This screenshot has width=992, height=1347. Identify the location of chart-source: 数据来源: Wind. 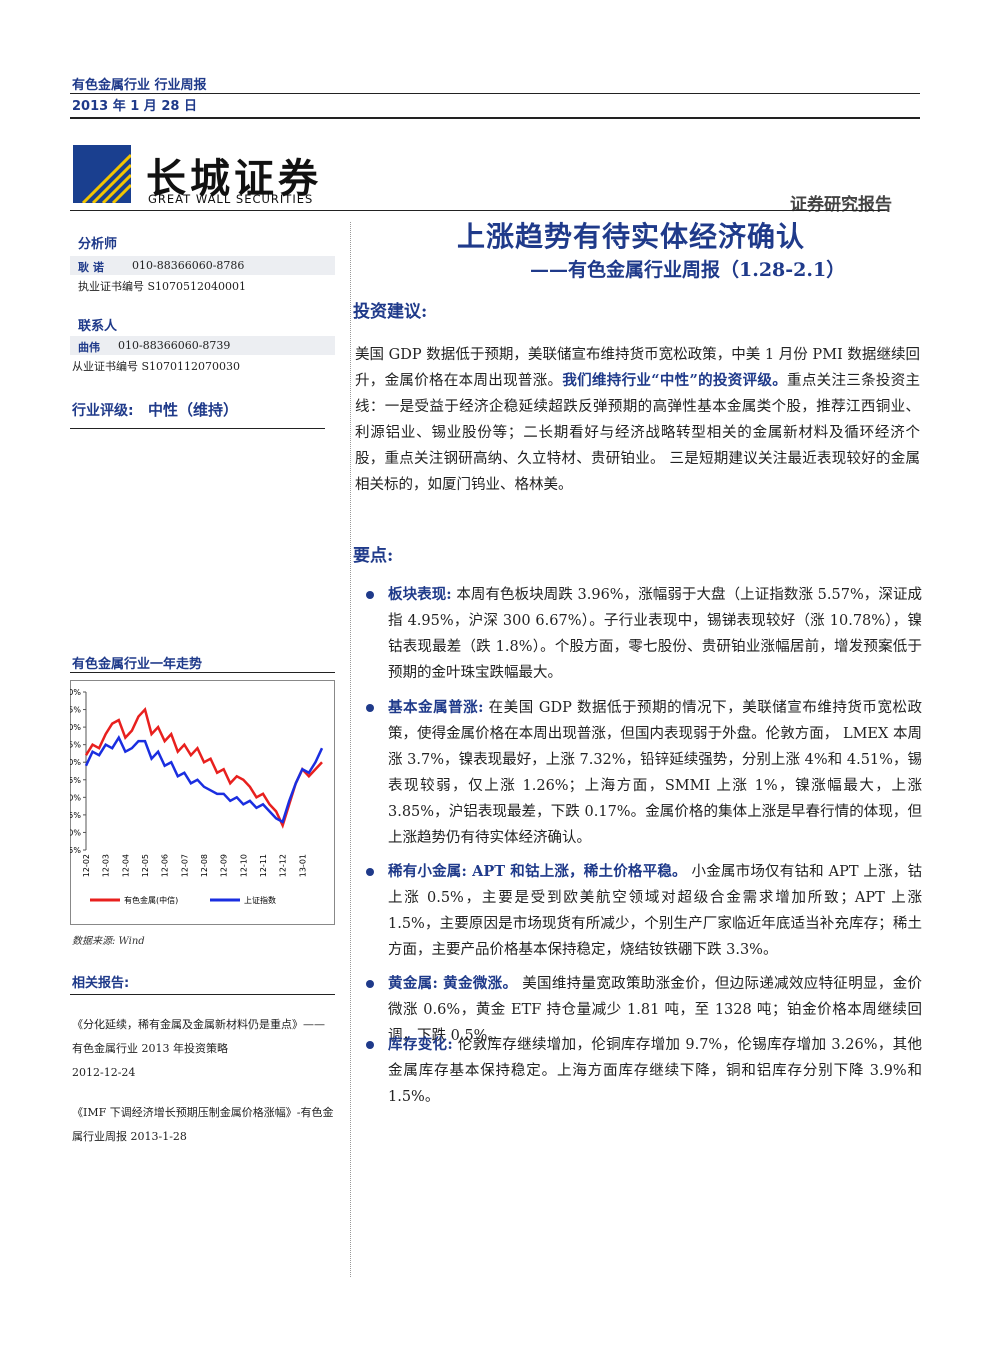
(108, 941).